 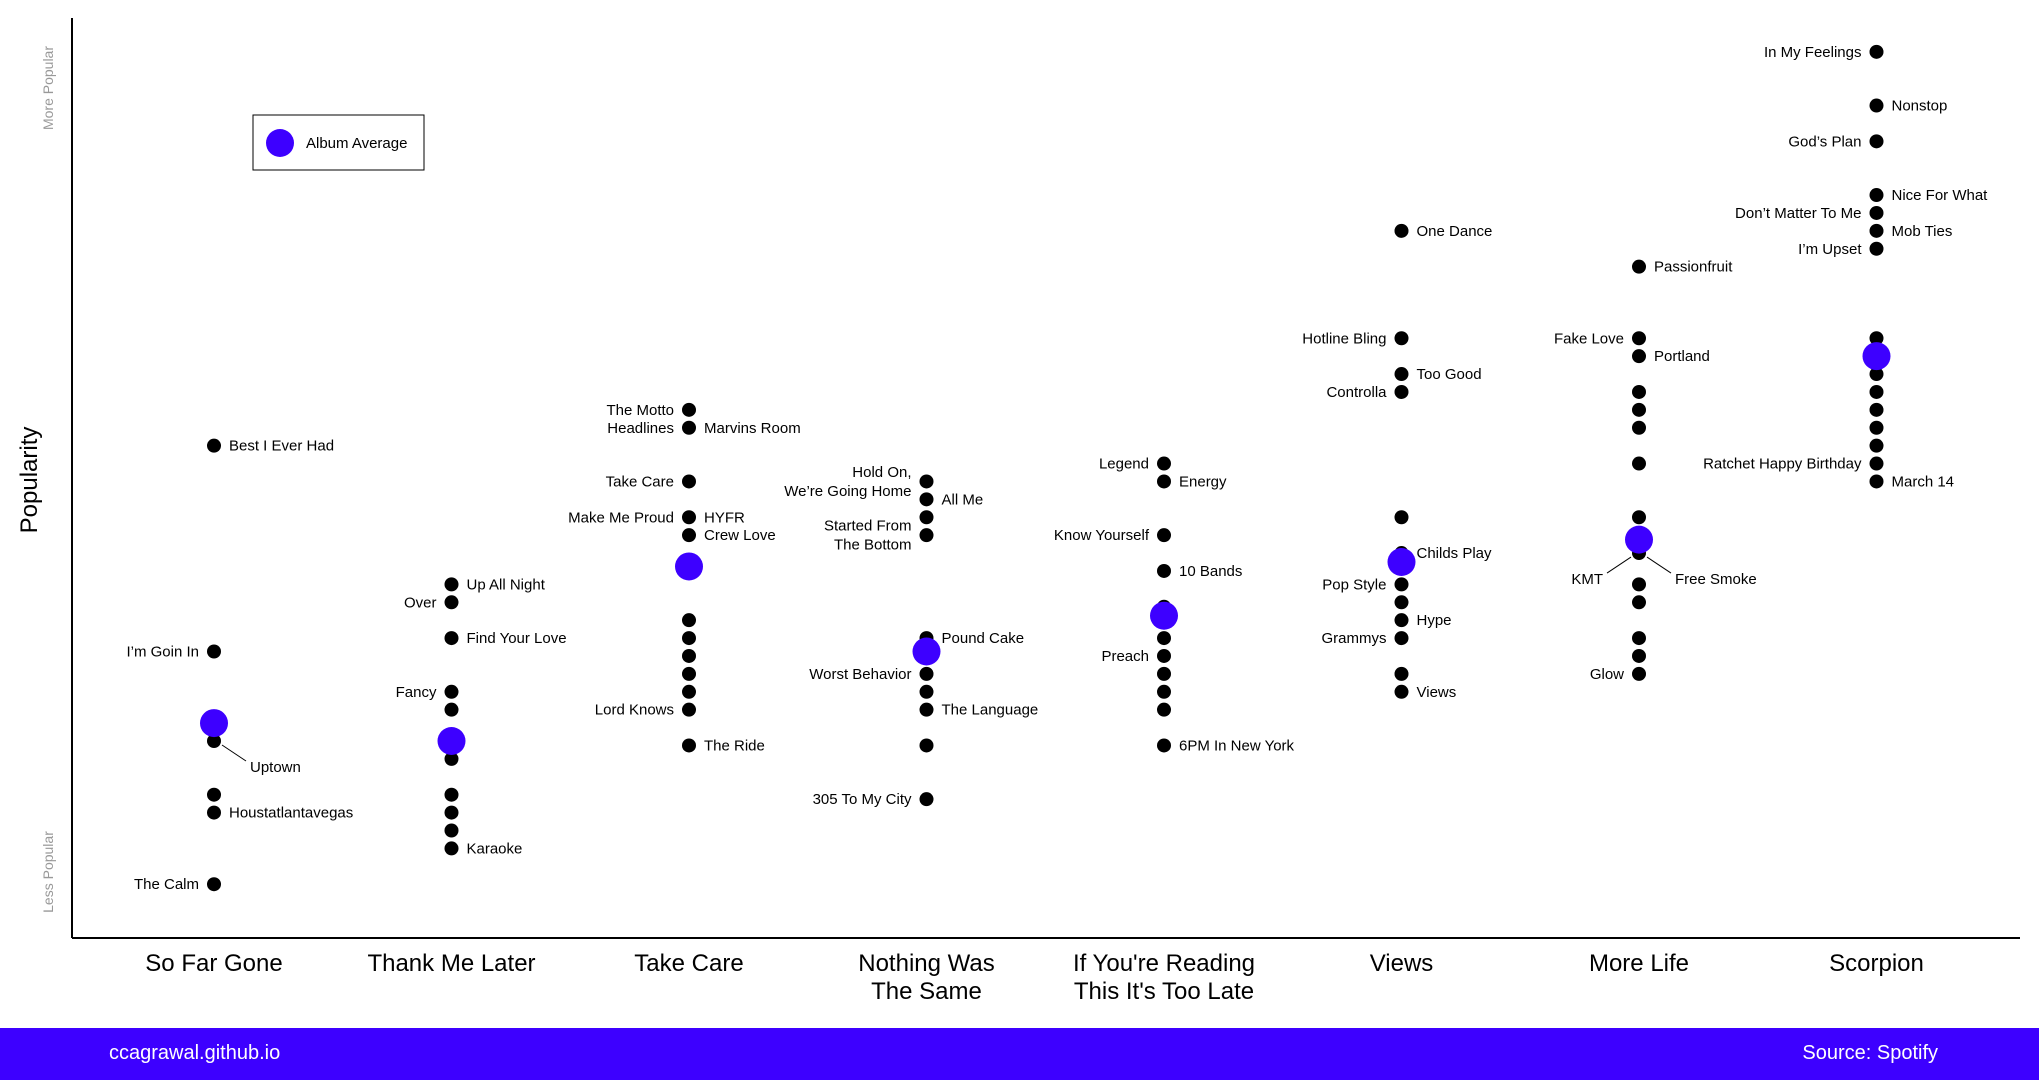 I want to click on track-label: Preach, so click(x=1125, y=656).